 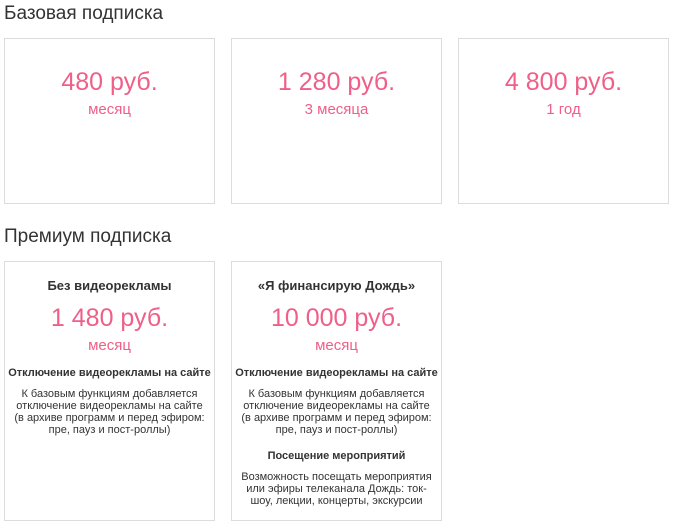 I want to click on plan-card-year: 4 800 руб. 1 год, so click(x=563, y=121).